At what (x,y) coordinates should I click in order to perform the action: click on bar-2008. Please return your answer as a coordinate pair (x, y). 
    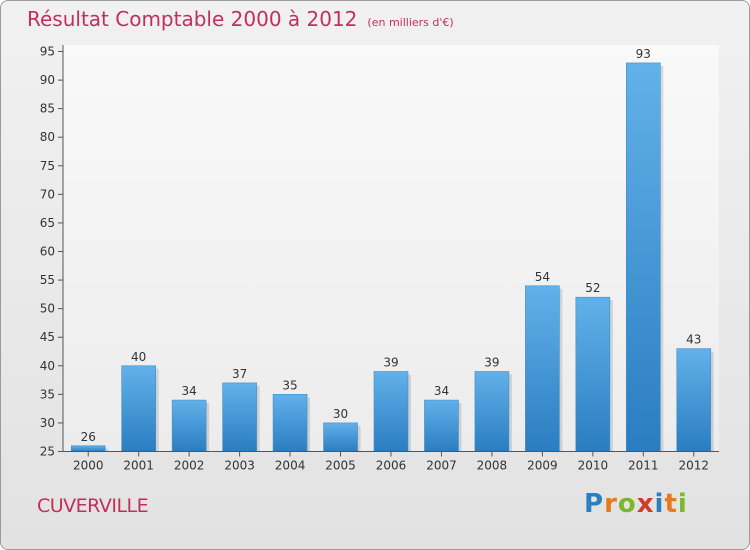
    Looking at the image, I should click on (492, 411).